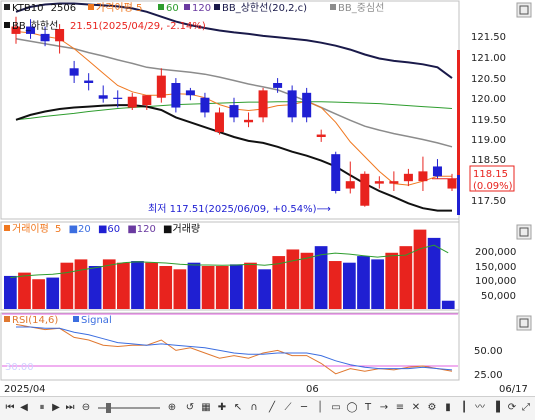 The width and height of the screenshot is (535, 420). Describe the element at coordinates (526, 407) in the screenshot. I see `expand-icon: ⤢` at that location.